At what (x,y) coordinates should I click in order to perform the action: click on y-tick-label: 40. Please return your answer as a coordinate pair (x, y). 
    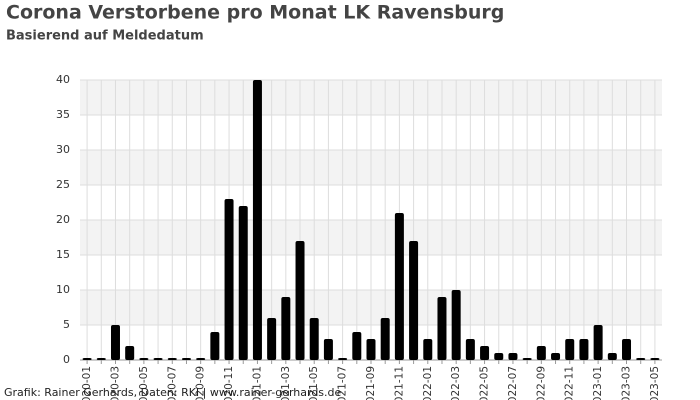
    Looking at the image, I should click on (63, 79).